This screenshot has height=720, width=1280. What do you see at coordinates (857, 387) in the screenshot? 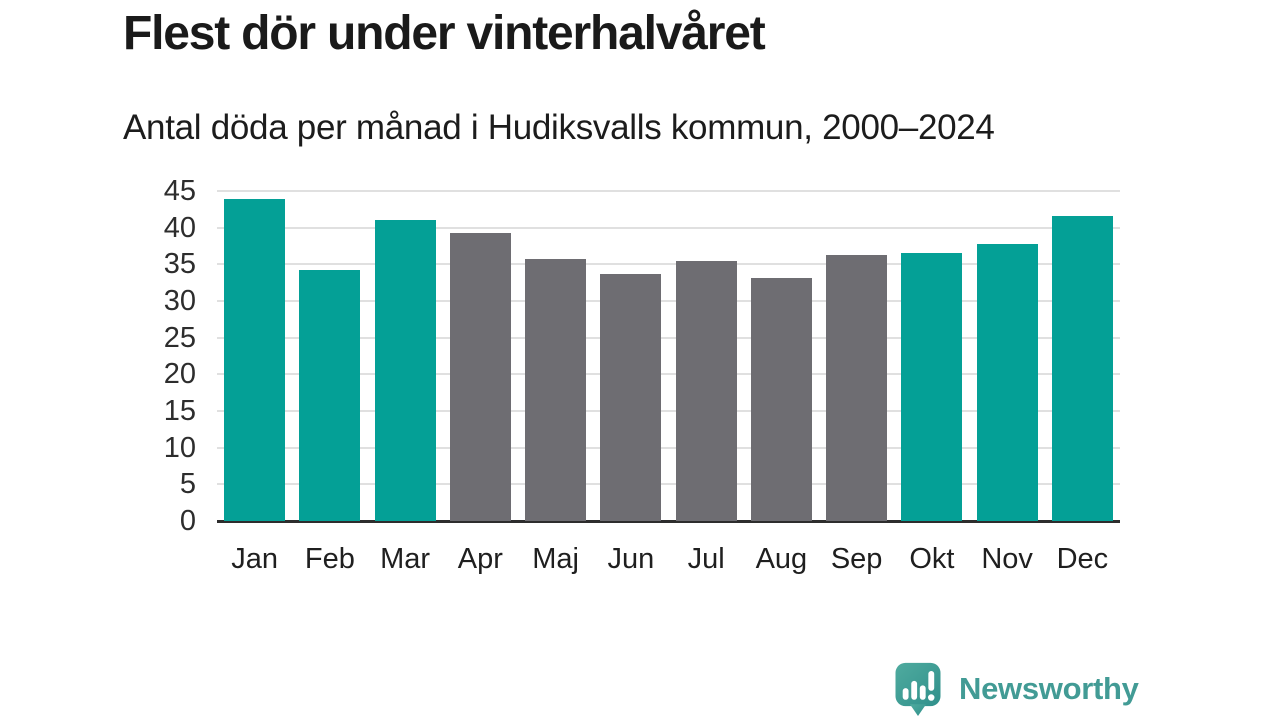
I see `bar-sep` at bounding box center [857, 387].